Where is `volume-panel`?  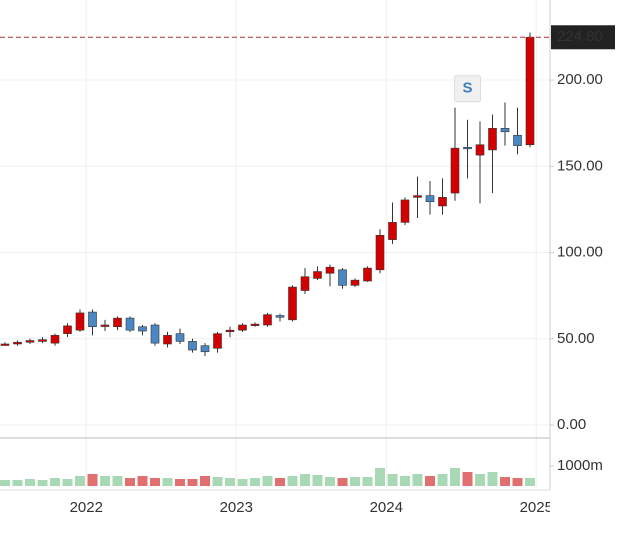 volume-panel is located at coordinates (267, 477).